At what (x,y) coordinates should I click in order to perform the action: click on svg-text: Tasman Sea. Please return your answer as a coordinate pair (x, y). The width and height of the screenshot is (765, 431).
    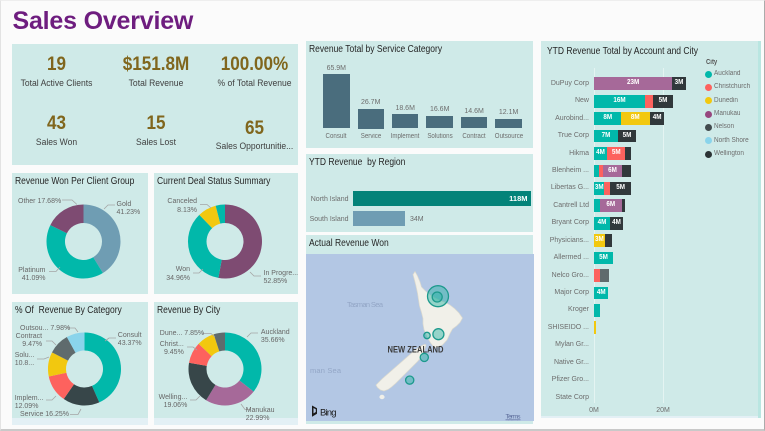
    Looking at the image, I should click on (365, 304).